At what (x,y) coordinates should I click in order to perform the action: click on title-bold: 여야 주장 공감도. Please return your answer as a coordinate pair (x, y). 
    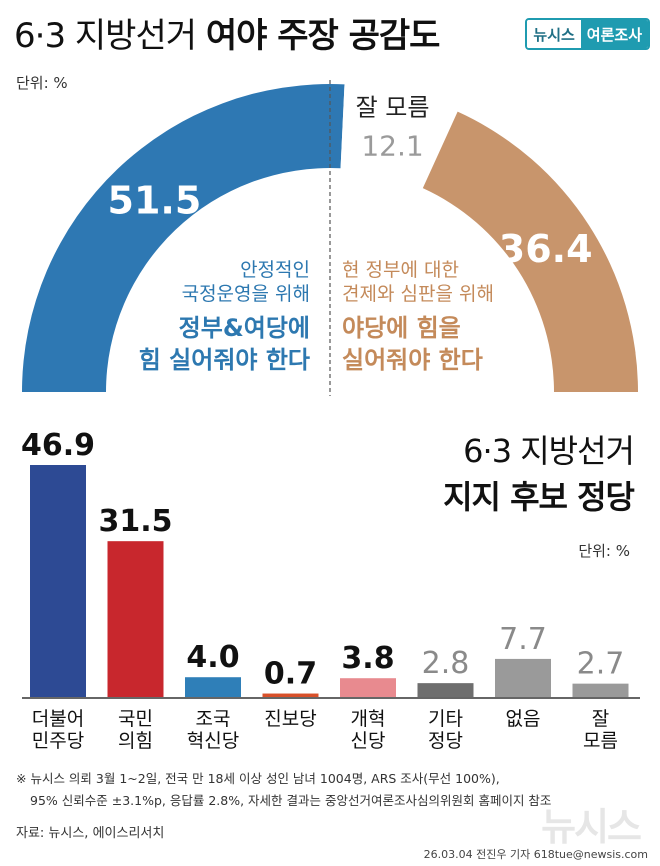
    Looking at the image, I should click on (323, 36).